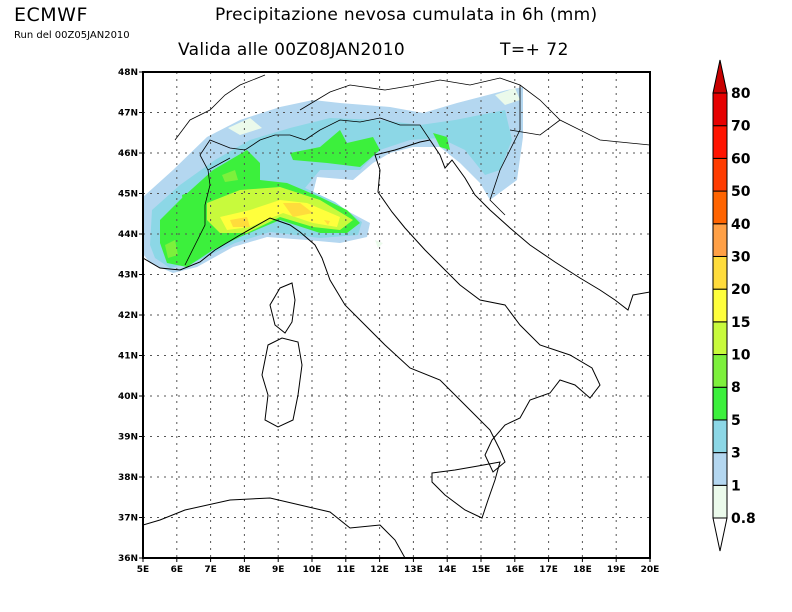 The height and width of the screenshot is (612, 792). Describe the element at coordinates (282, 382) in the screenshot. I see `coastline-sardinia` at that location.